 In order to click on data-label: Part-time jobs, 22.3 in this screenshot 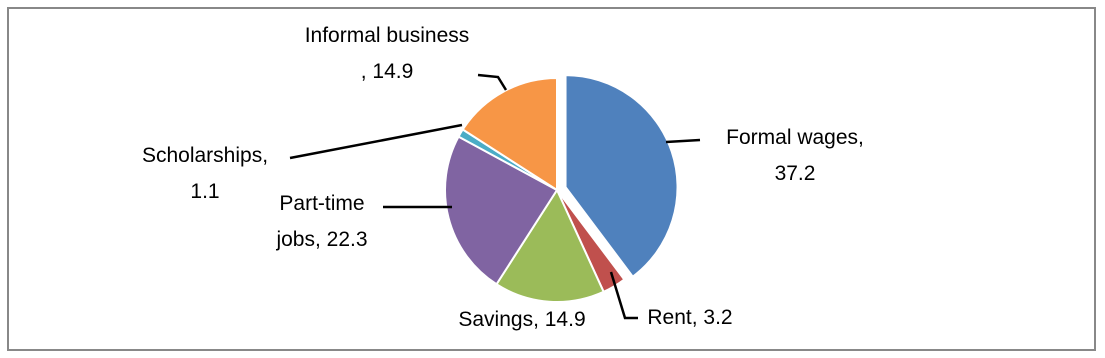, I will do `click(322, 222)`.